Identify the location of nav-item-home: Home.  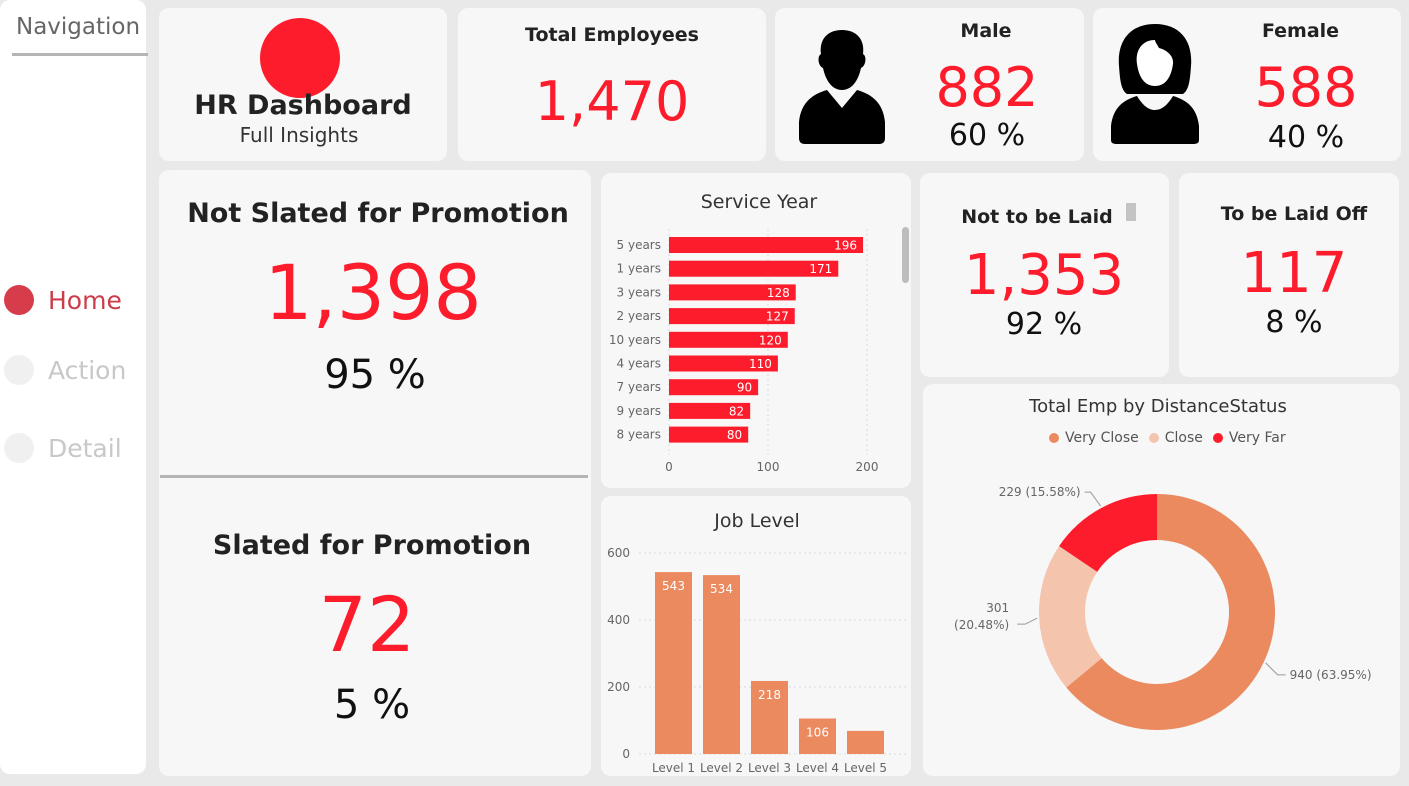
(74, 300).